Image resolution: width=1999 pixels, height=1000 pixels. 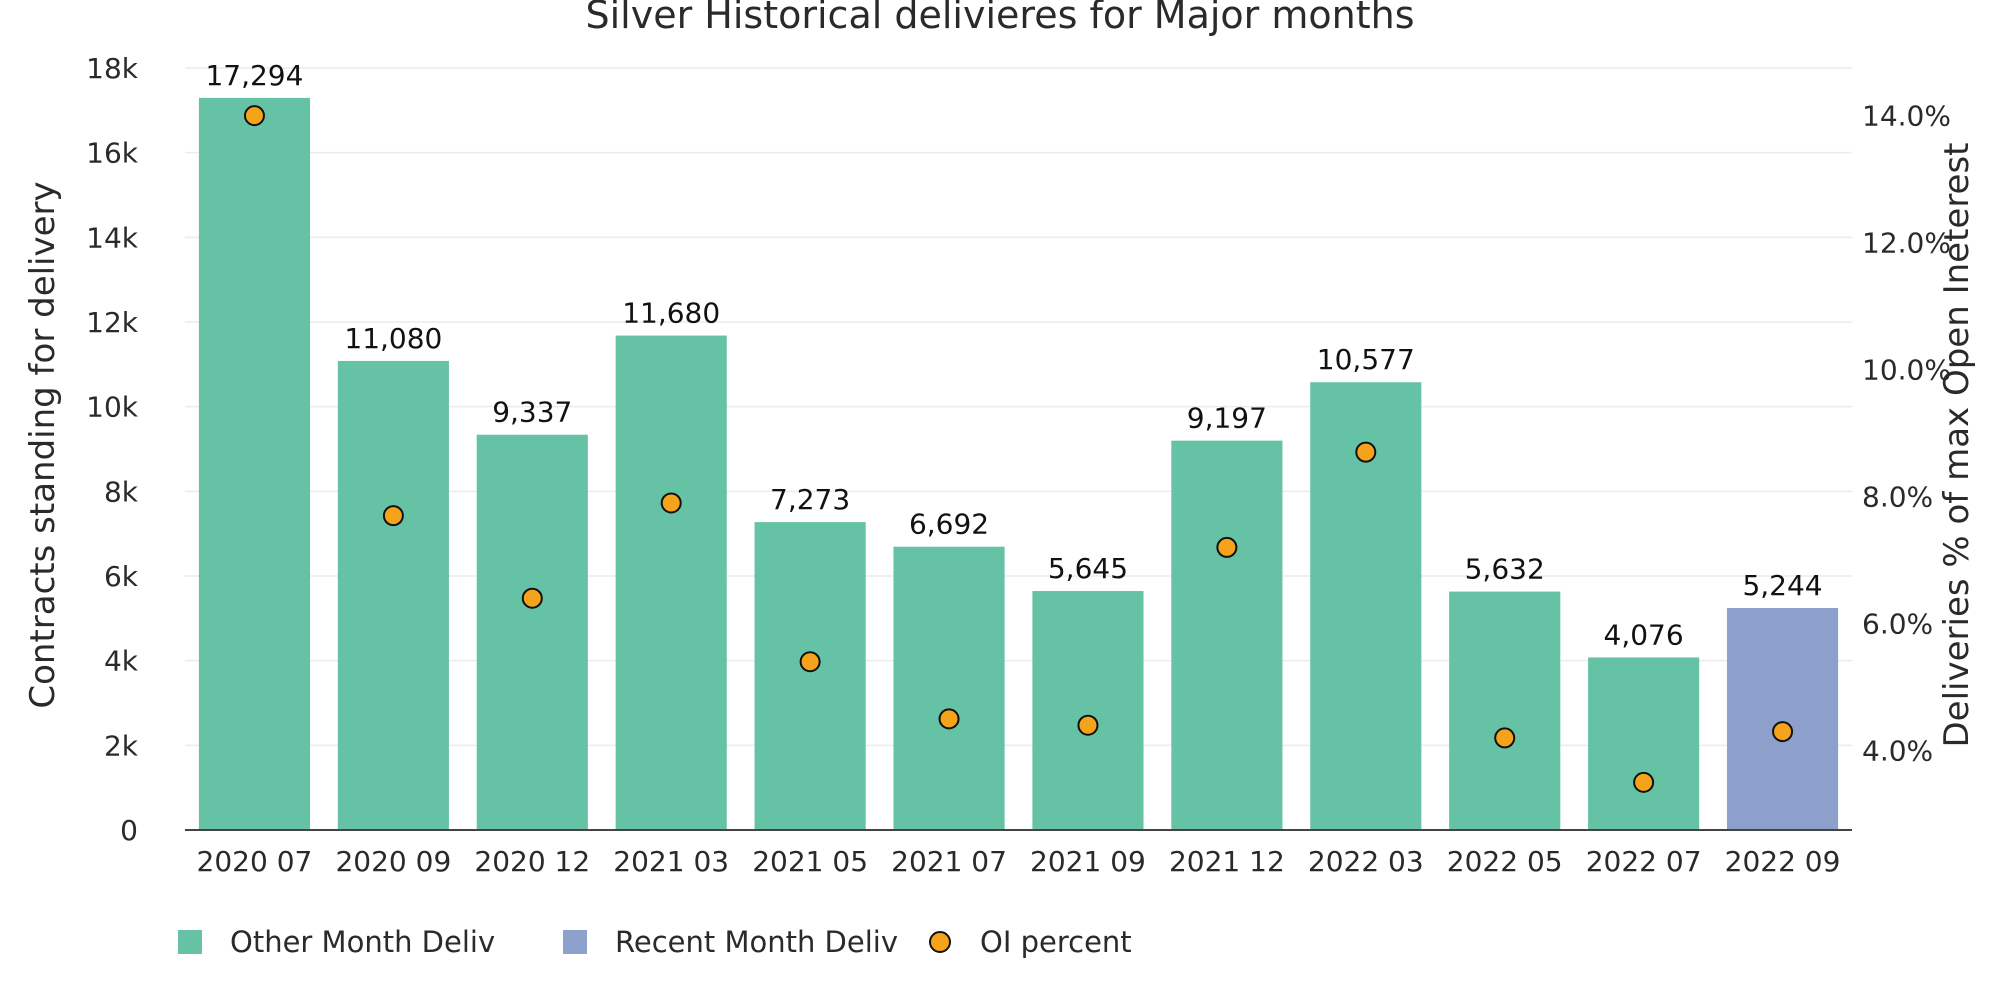 I want to click on bar-data-label: 5,244, so click(x=1782, y=585).